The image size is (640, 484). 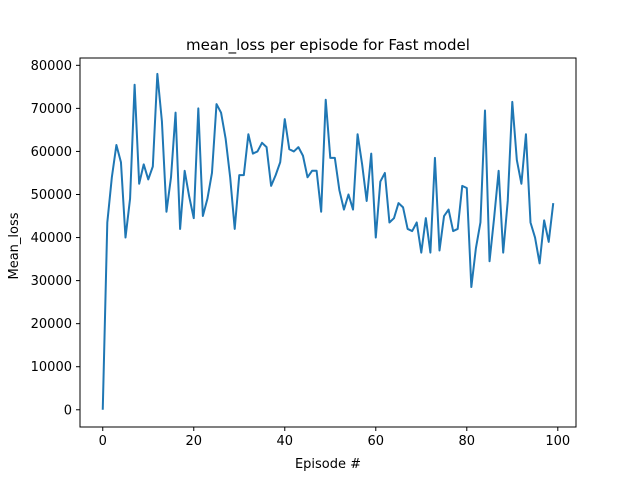 What do you see at coordinates (328, 45) in the screenshot?
I see `chart-title: mean_loss per episode for Fast model` at bounding box center [328, 45].